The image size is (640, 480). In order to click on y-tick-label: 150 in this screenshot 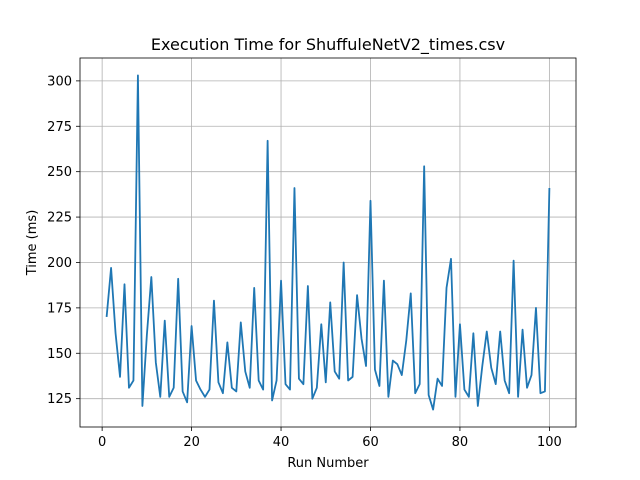, I will do `click(59, 354)`.